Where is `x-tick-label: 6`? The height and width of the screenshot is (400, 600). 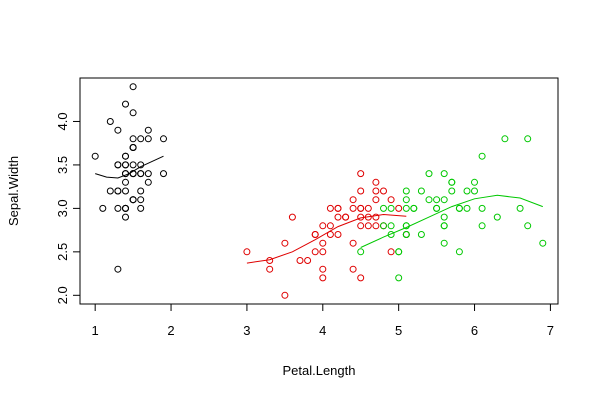
x-tick-label: 6 is located at coordinates (474, 330).